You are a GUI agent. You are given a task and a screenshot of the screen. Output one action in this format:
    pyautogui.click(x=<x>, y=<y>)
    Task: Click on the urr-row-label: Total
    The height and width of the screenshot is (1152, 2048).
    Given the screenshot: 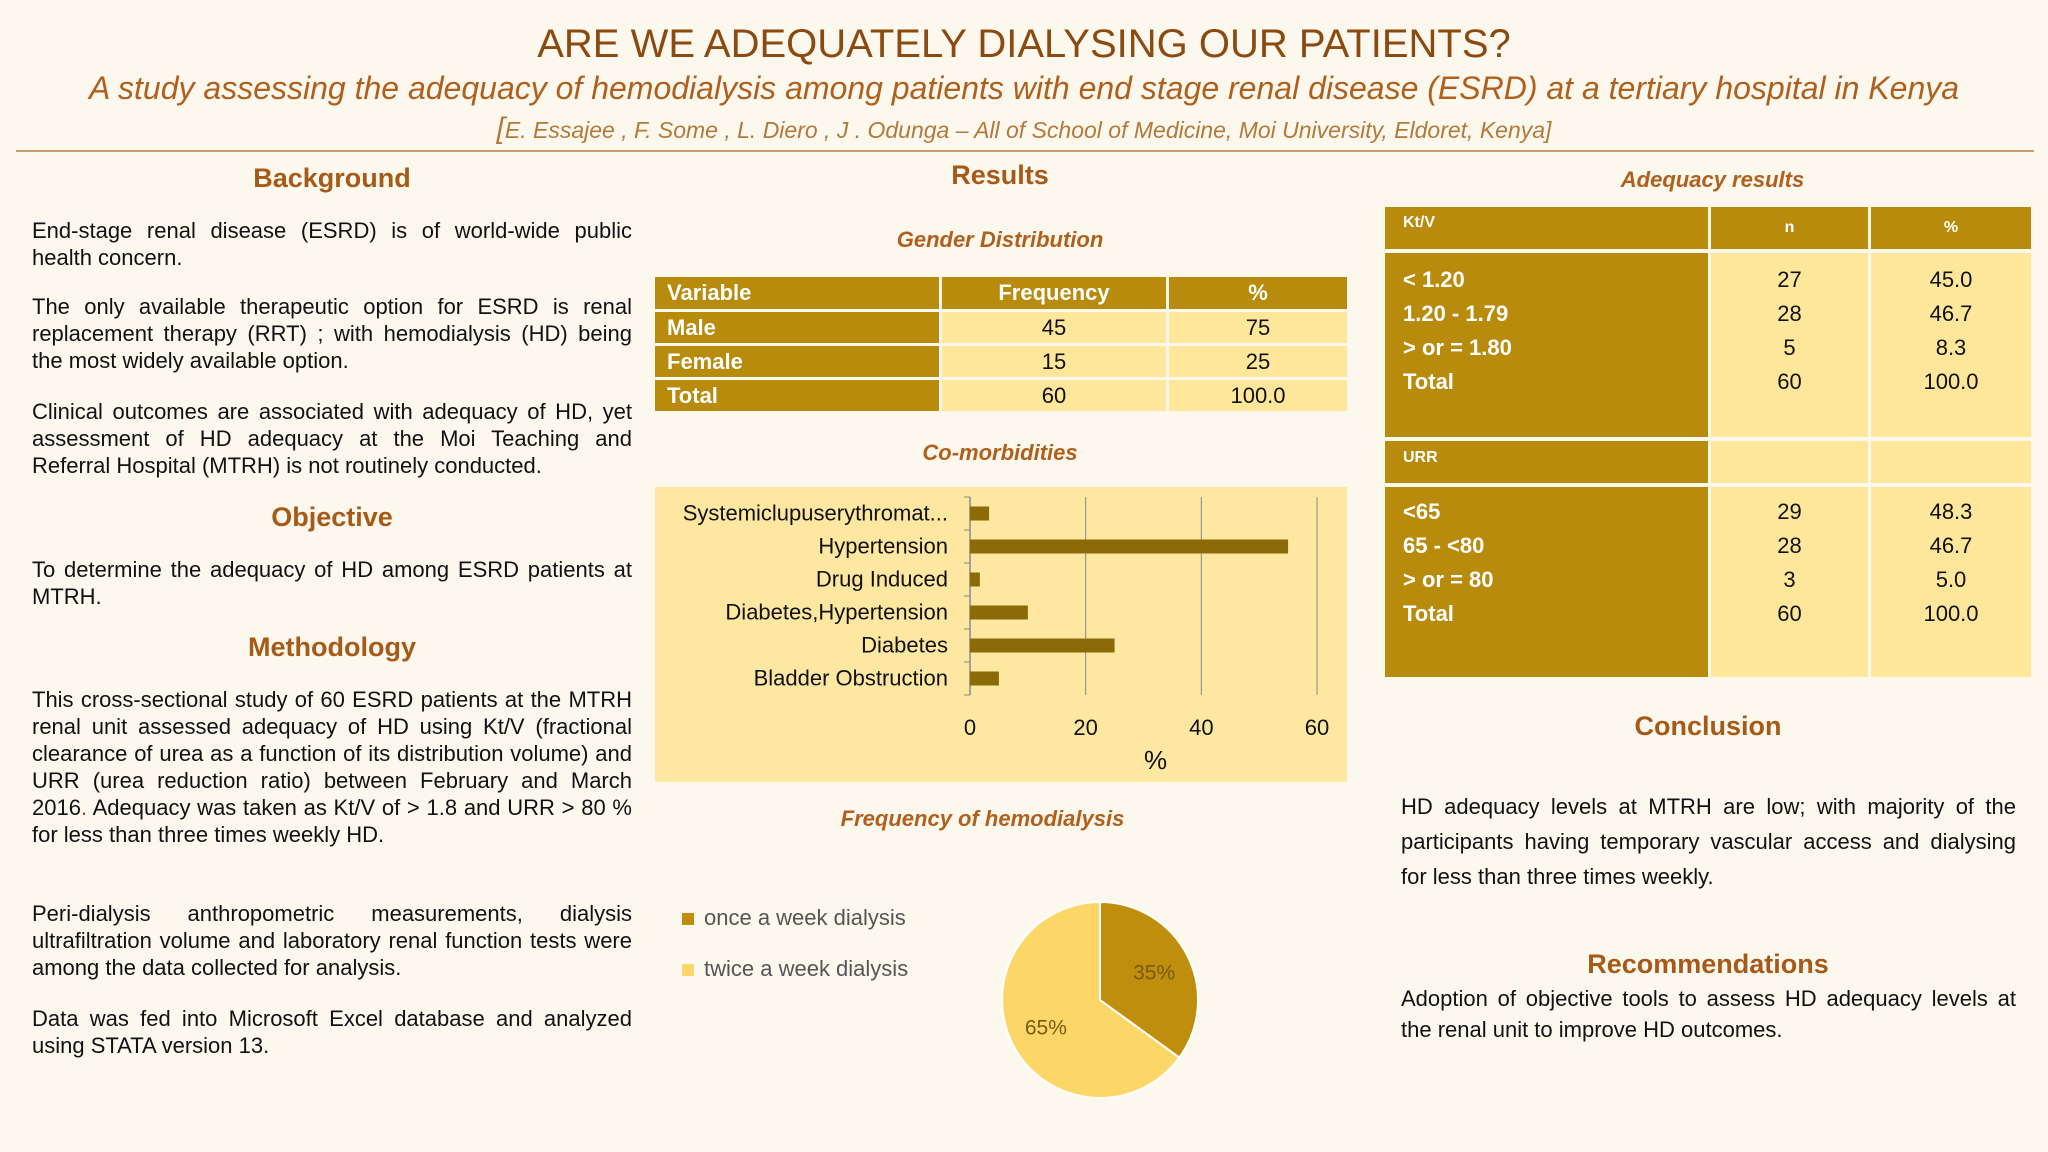 What is the action you would take?
    pyautogui.click(x=1428, y=613)
    